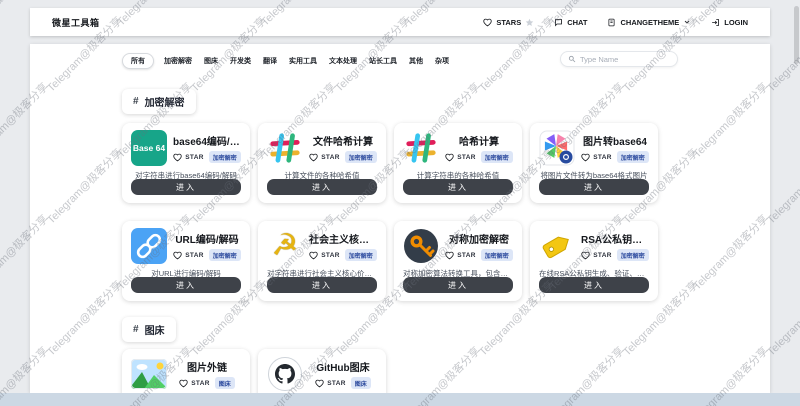 The image size is (800, 406). Describe the element at coordinates (285, 148) in the screenshot. I see `hash-icon` at that location.